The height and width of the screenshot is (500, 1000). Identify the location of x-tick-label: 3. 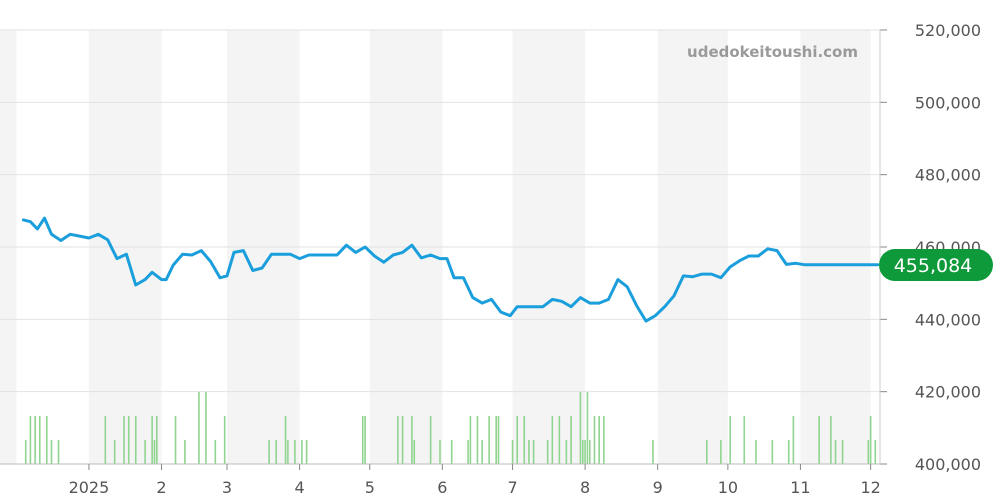
(227, 487).